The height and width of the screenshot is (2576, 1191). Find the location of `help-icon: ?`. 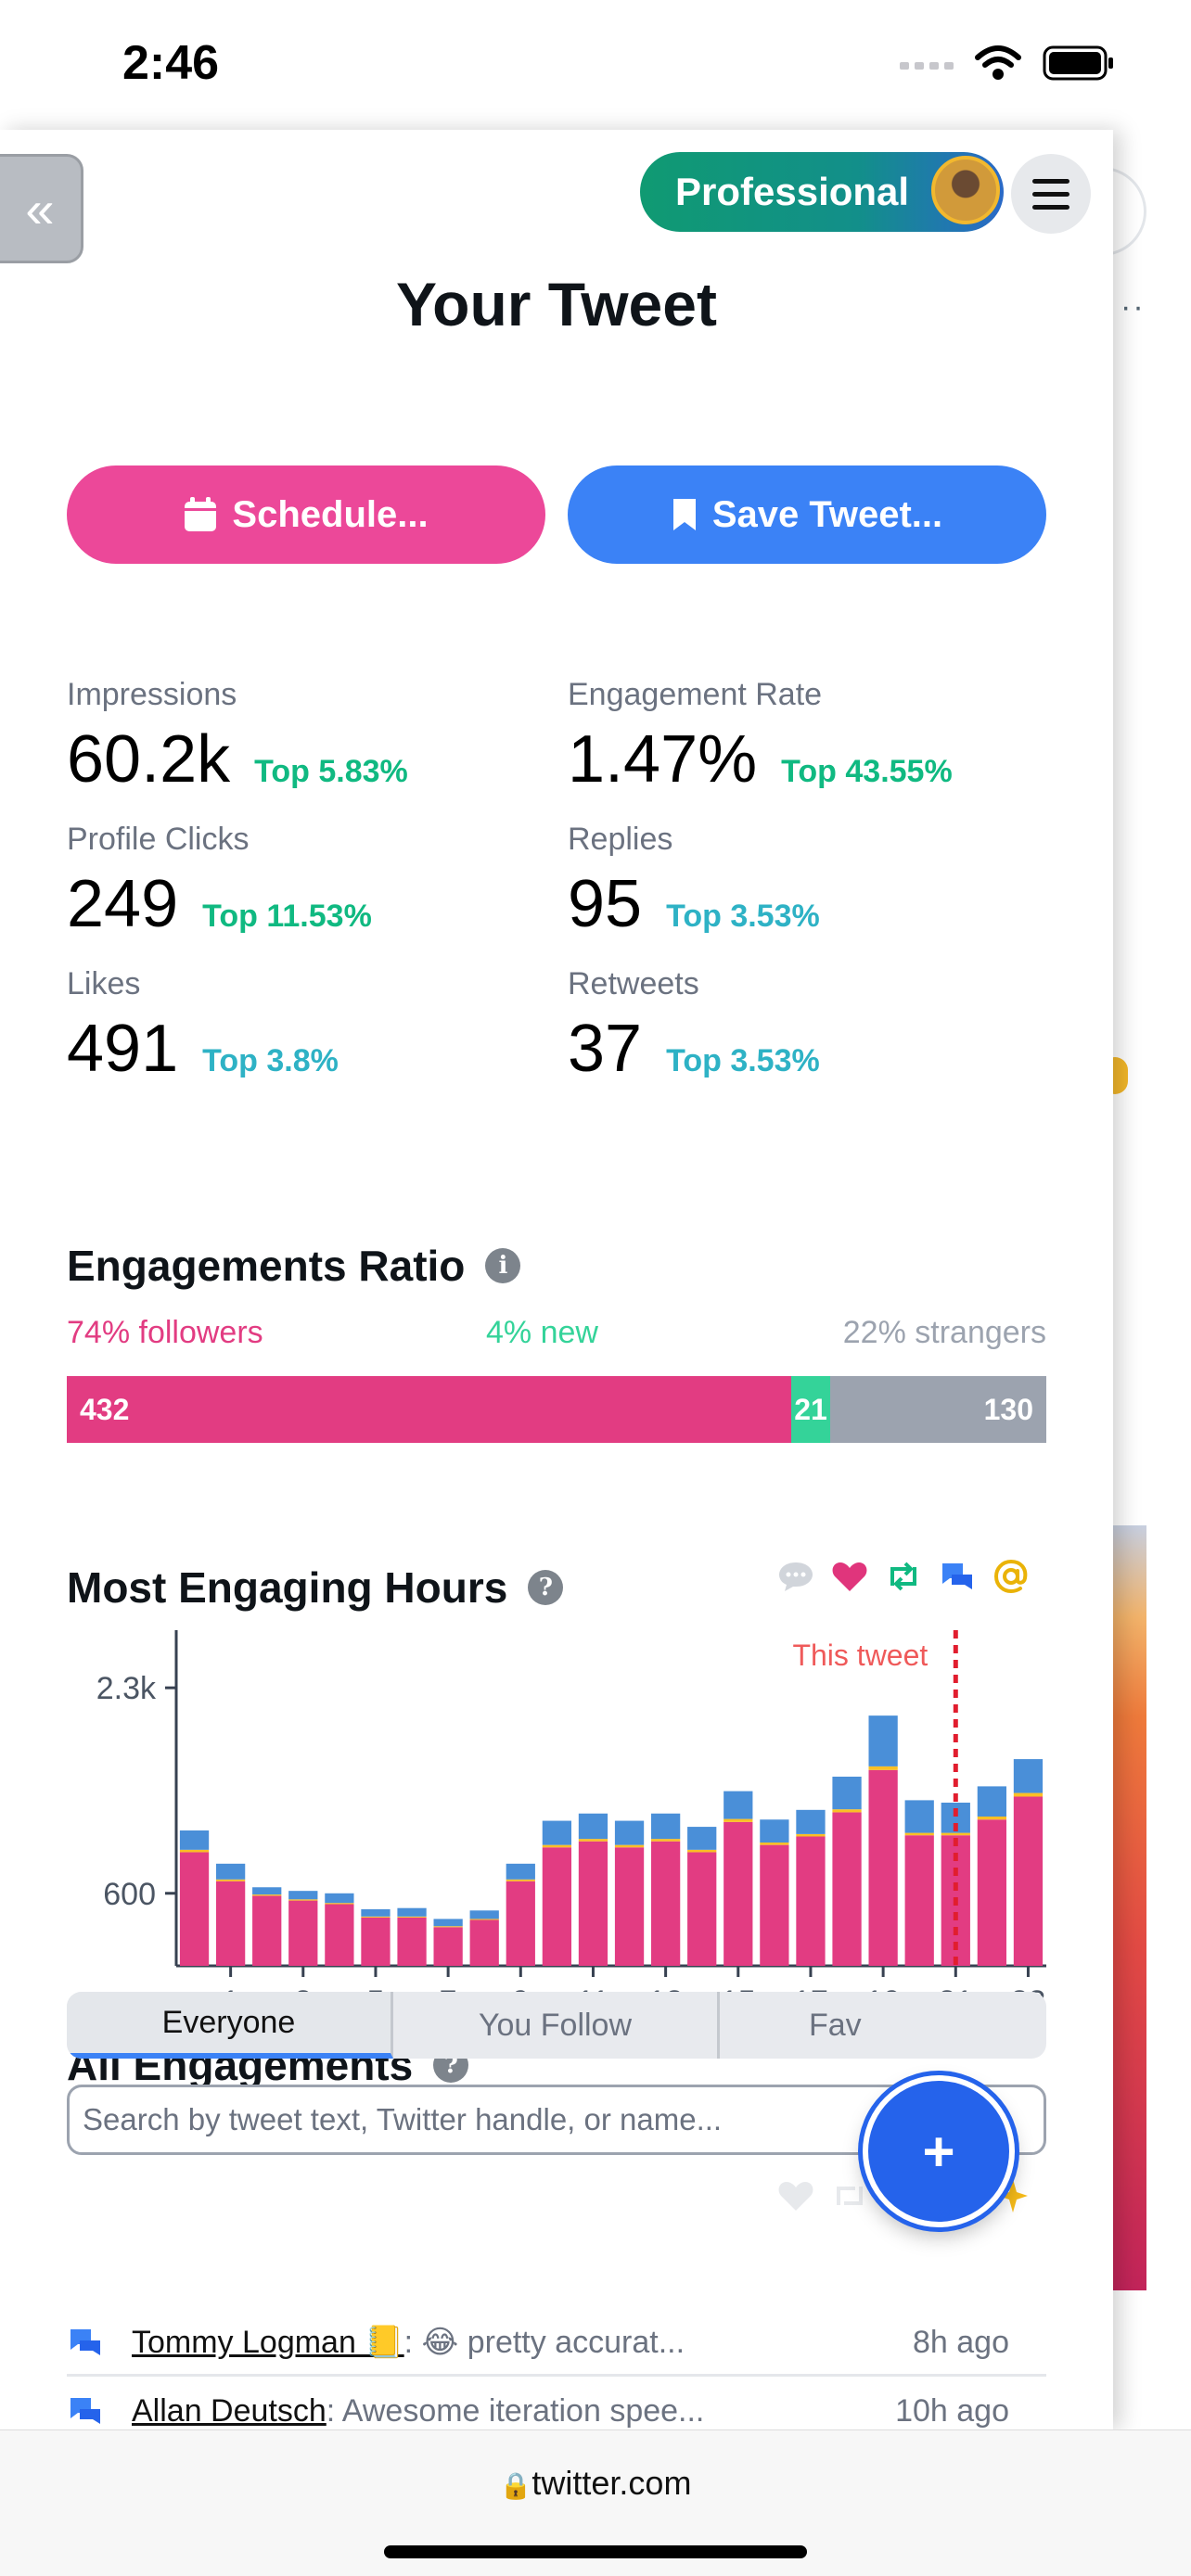

help-icon: ? is located at coordinates (546, 1587).